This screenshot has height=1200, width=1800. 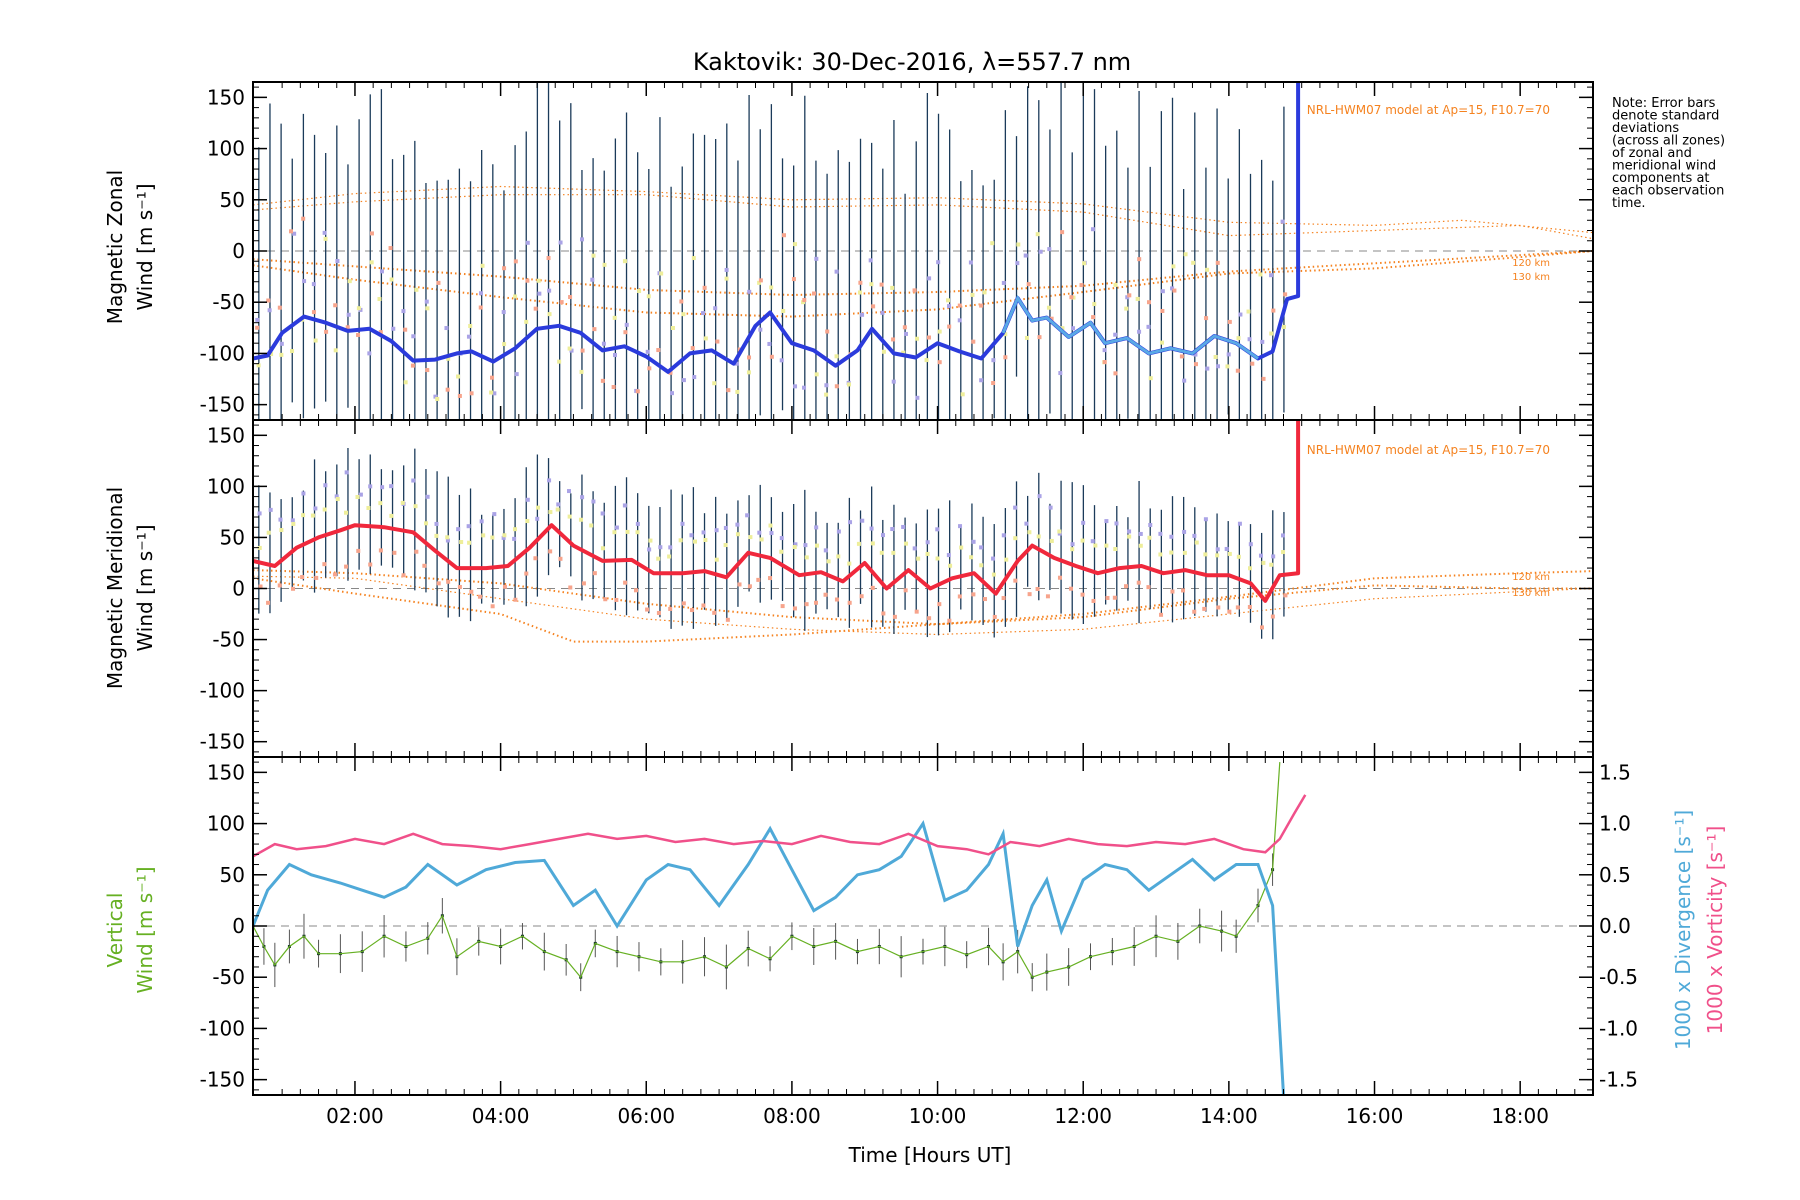 What do you see at coordinates (1665, 116) in the screenshot?
I see `note-line: denote standard` at bounding box center [1665, 116].